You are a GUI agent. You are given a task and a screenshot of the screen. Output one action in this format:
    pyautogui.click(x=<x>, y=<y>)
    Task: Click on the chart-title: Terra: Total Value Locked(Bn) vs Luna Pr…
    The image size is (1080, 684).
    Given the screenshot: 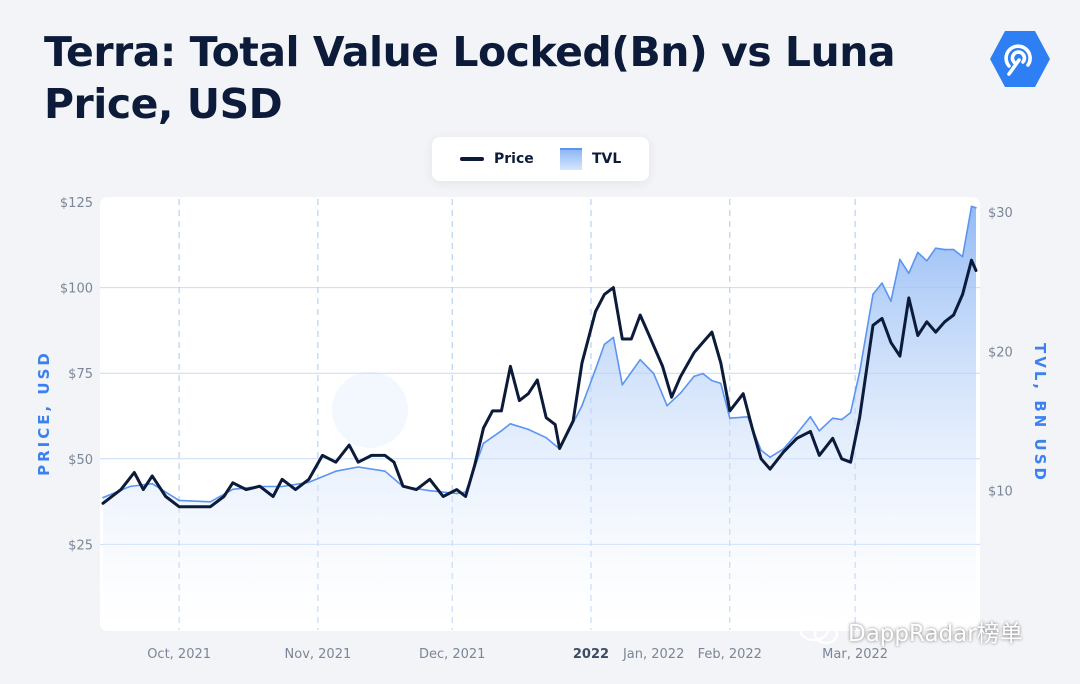 What is the action you would take?
    pyautogui.click(x=470, y=78)
    